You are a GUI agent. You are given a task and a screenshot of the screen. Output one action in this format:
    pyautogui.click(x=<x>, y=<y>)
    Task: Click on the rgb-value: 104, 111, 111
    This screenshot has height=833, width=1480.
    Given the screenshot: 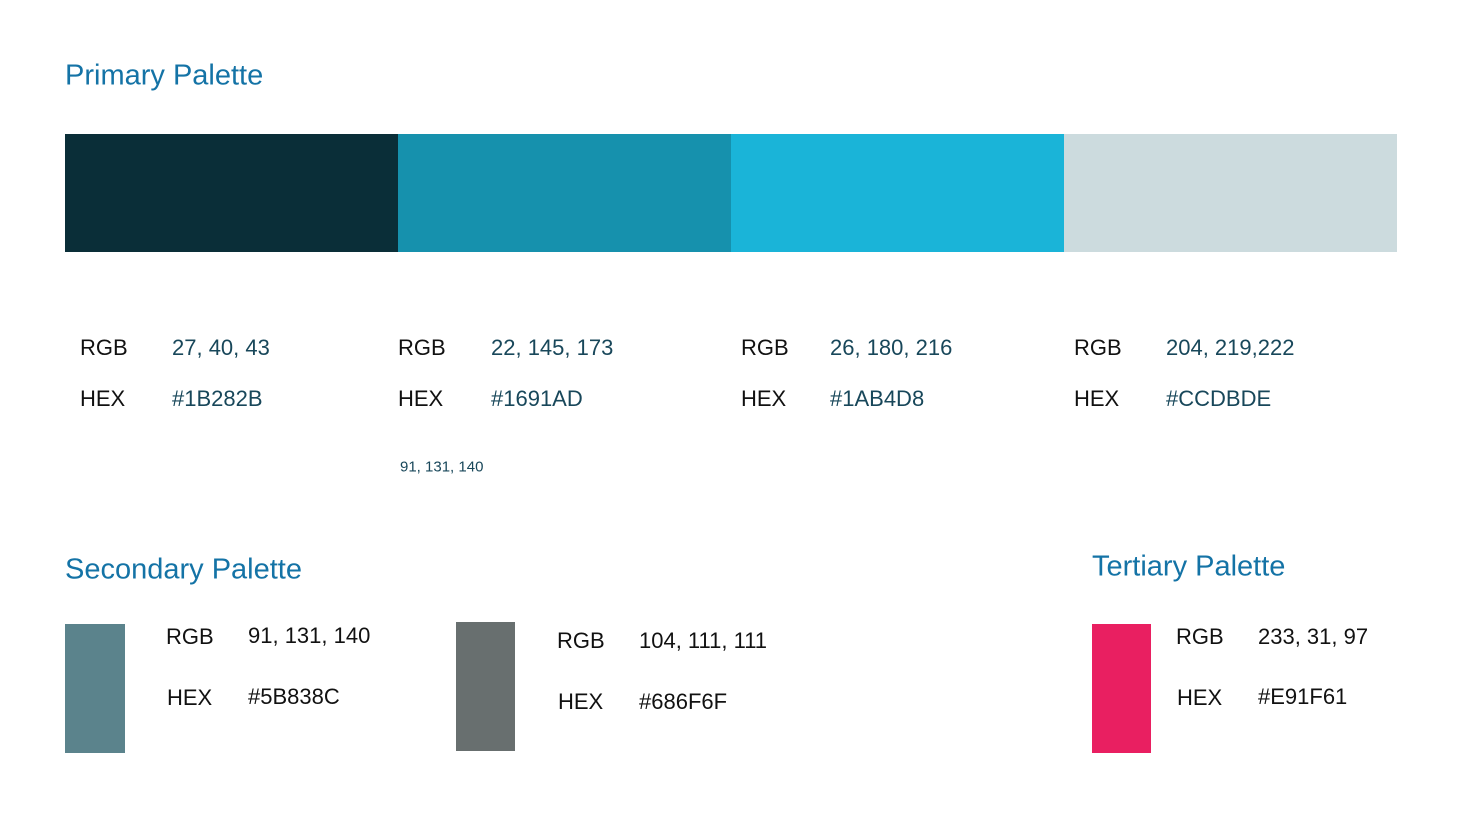 What is the action you would take?
    pyautogui.click(x=703, y=640)
    